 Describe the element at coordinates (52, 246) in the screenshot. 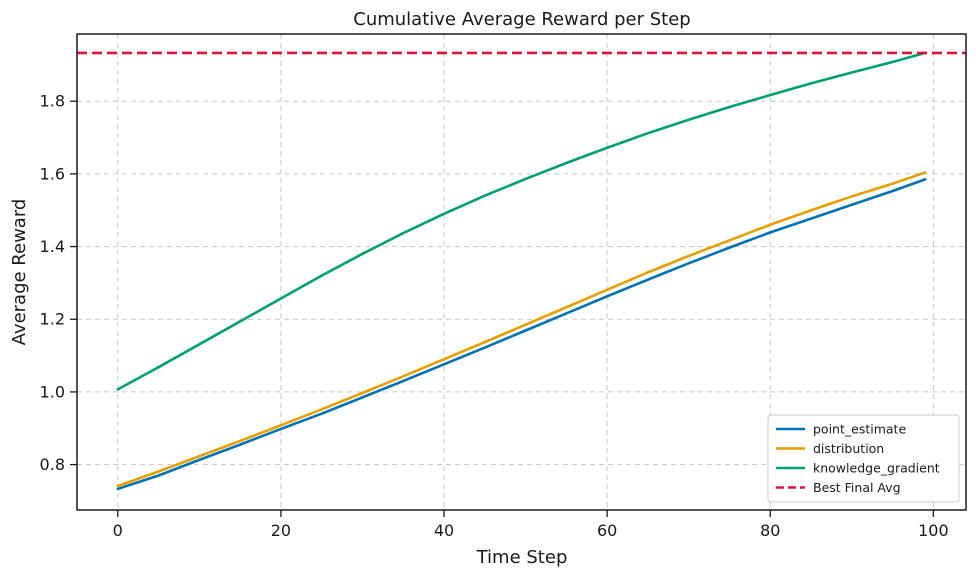

I see `y-tick-label: 1.4` at that location.